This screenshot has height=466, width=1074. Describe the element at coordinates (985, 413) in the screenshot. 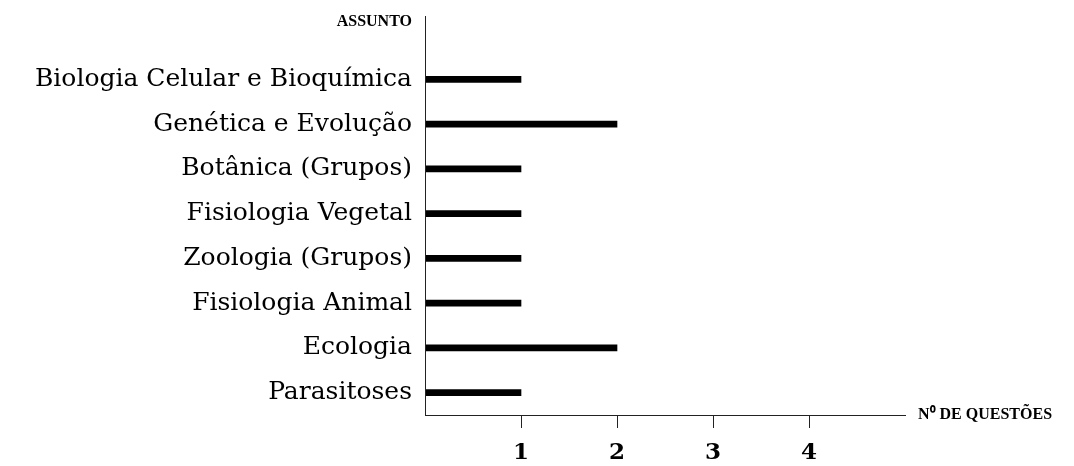

I see `x-axis-title: N⁰ DE QUESTÕES` at that location.